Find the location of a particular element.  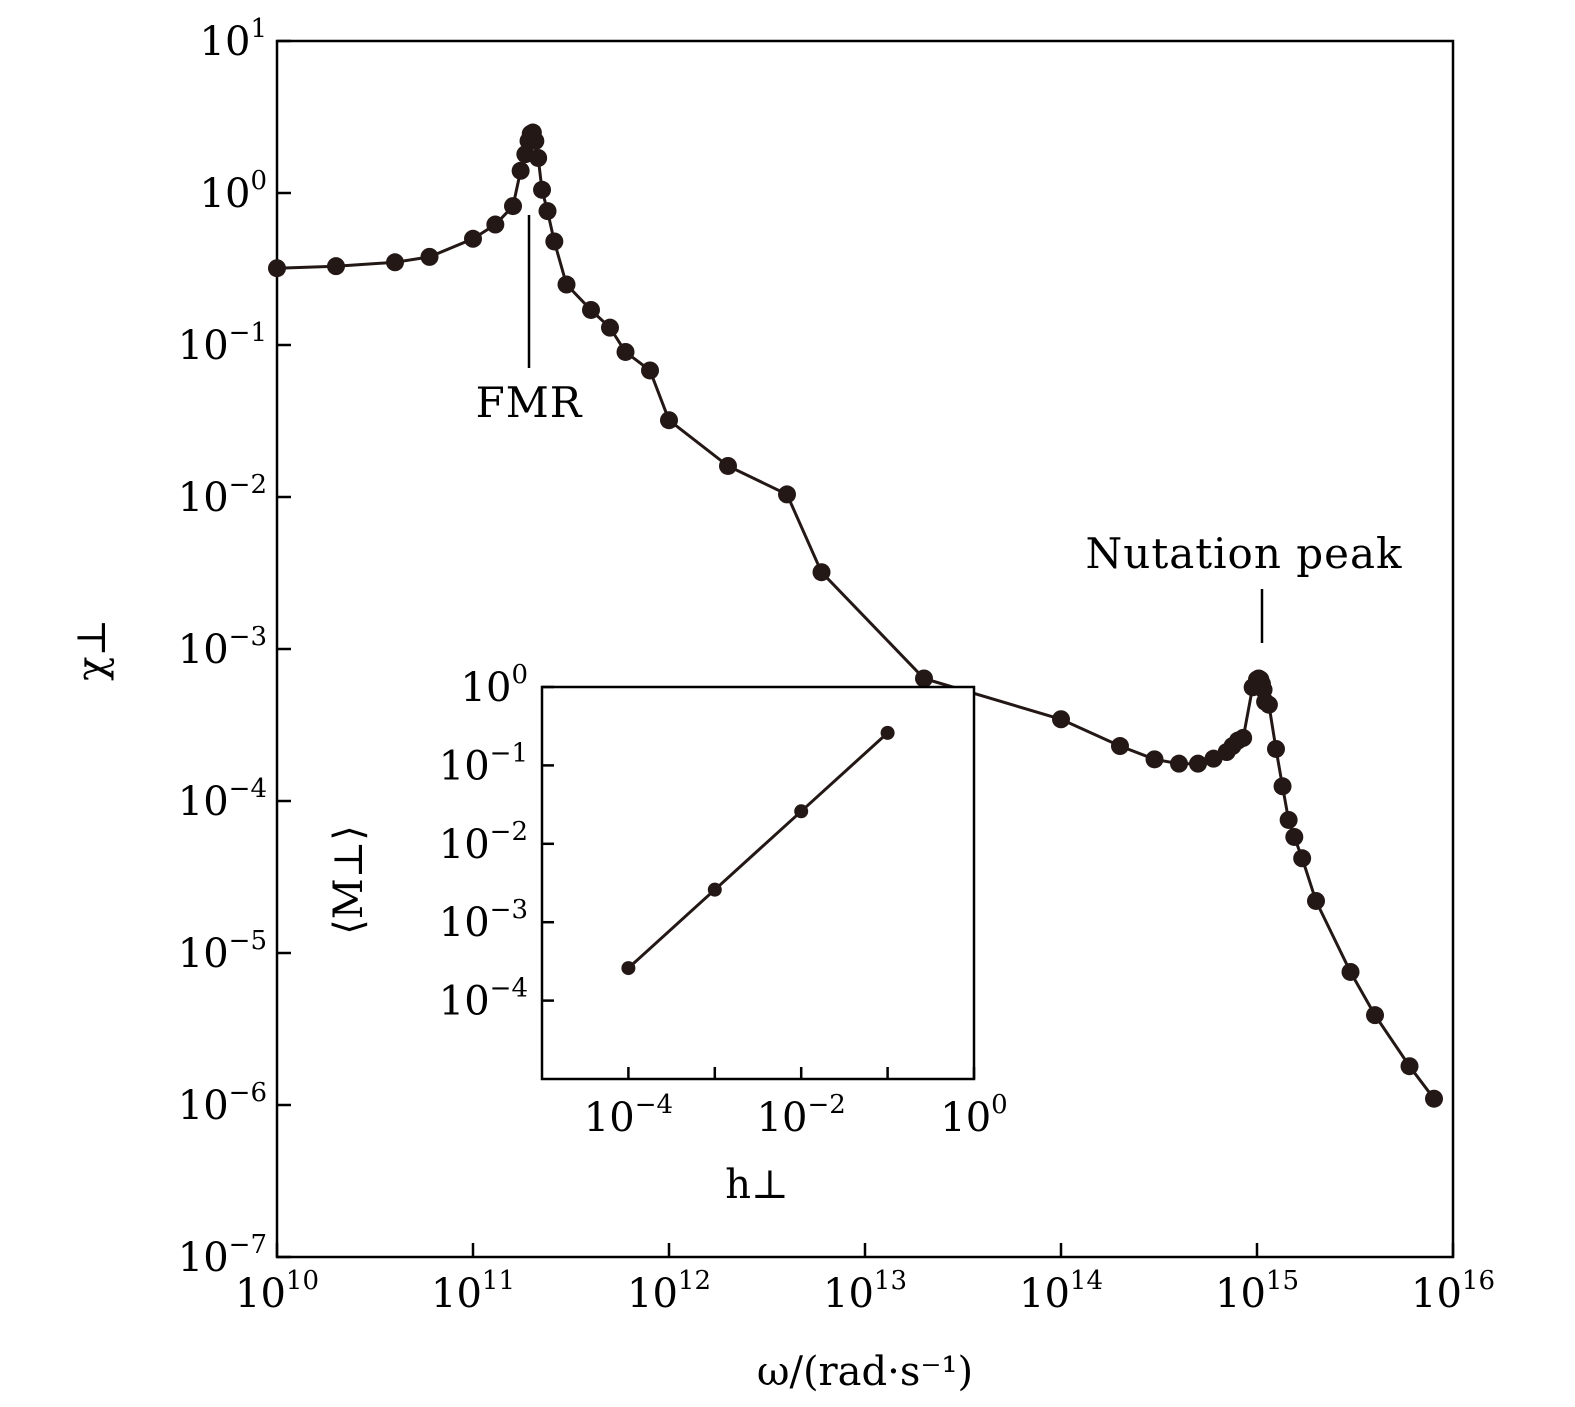

inset-series-points is located at coordinates (758, 850).